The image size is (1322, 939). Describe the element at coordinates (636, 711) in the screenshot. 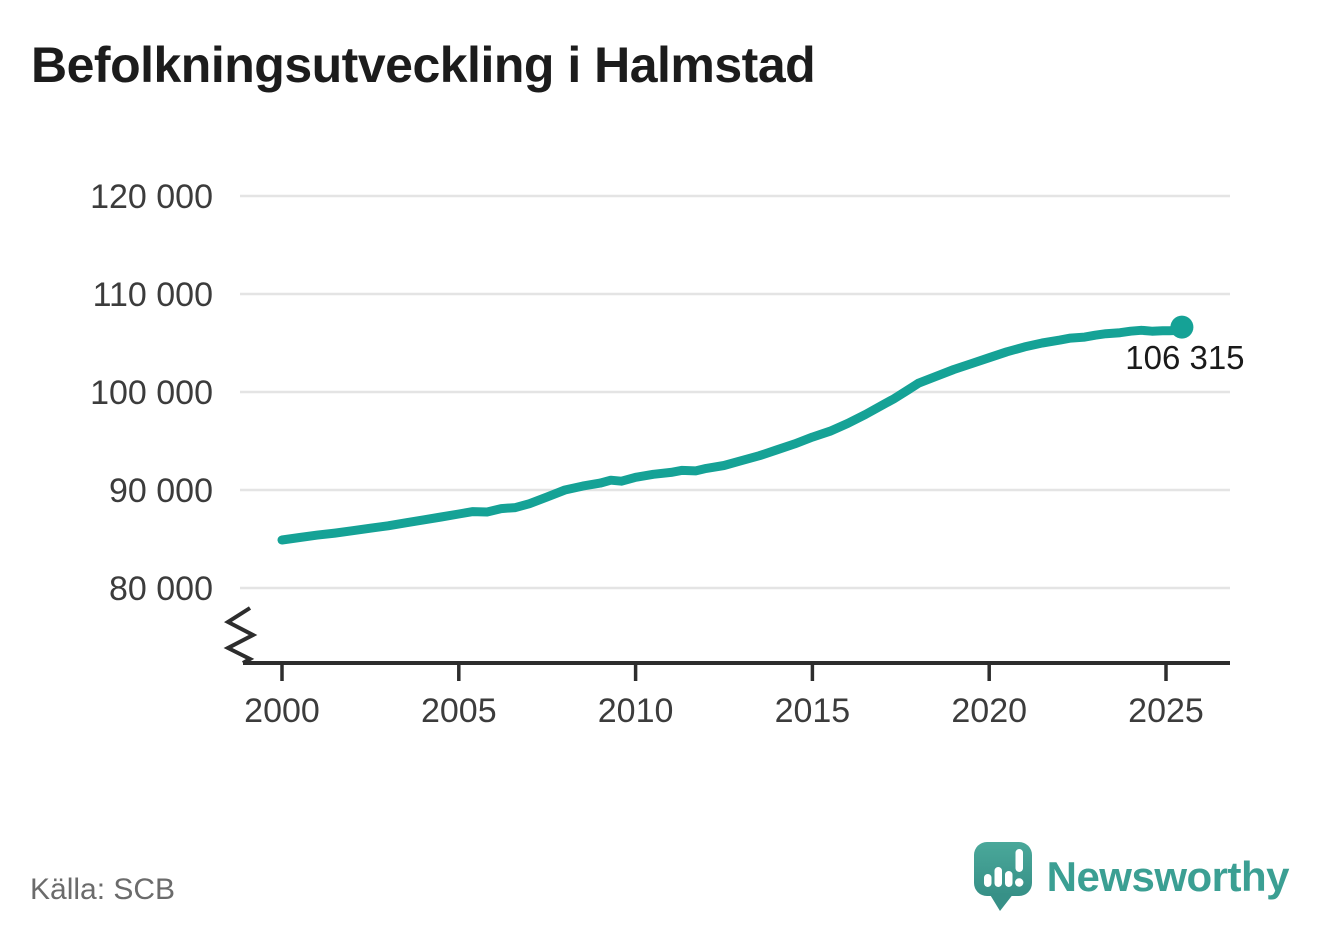

I see `x-tick-label: 2010` at that location.